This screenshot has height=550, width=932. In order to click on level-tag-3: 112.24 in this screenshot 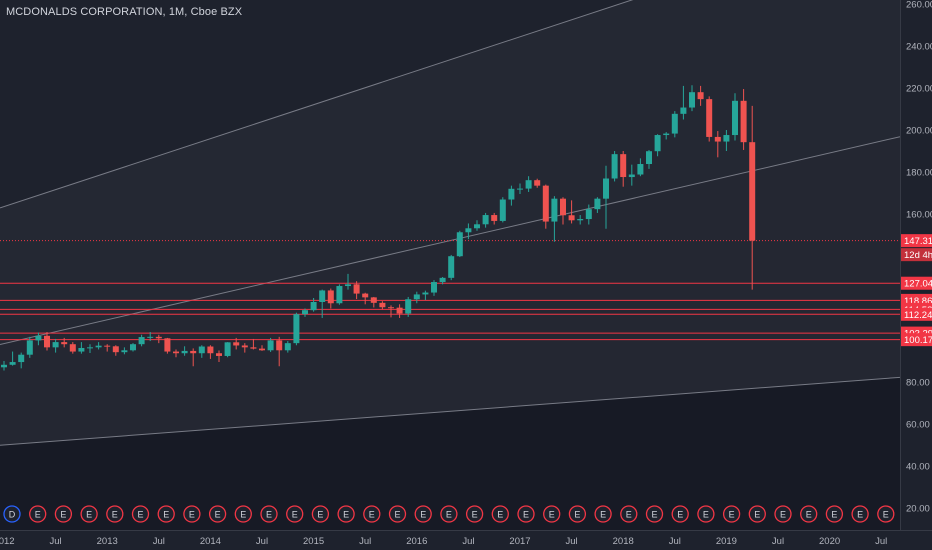, I will do `click(918, 315)`.